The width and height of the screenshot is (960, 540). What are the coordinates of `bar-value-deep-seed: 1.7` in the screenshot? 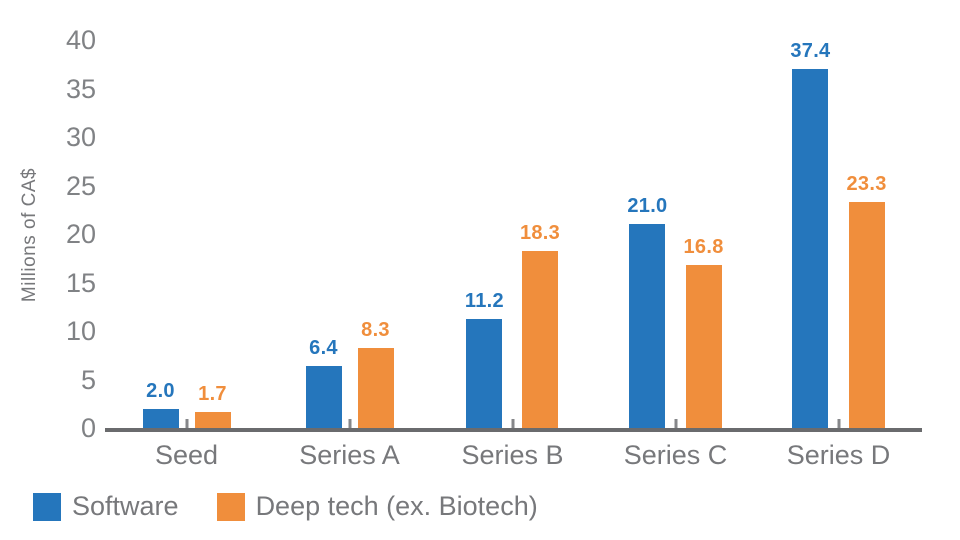 It's located at (212, 393).